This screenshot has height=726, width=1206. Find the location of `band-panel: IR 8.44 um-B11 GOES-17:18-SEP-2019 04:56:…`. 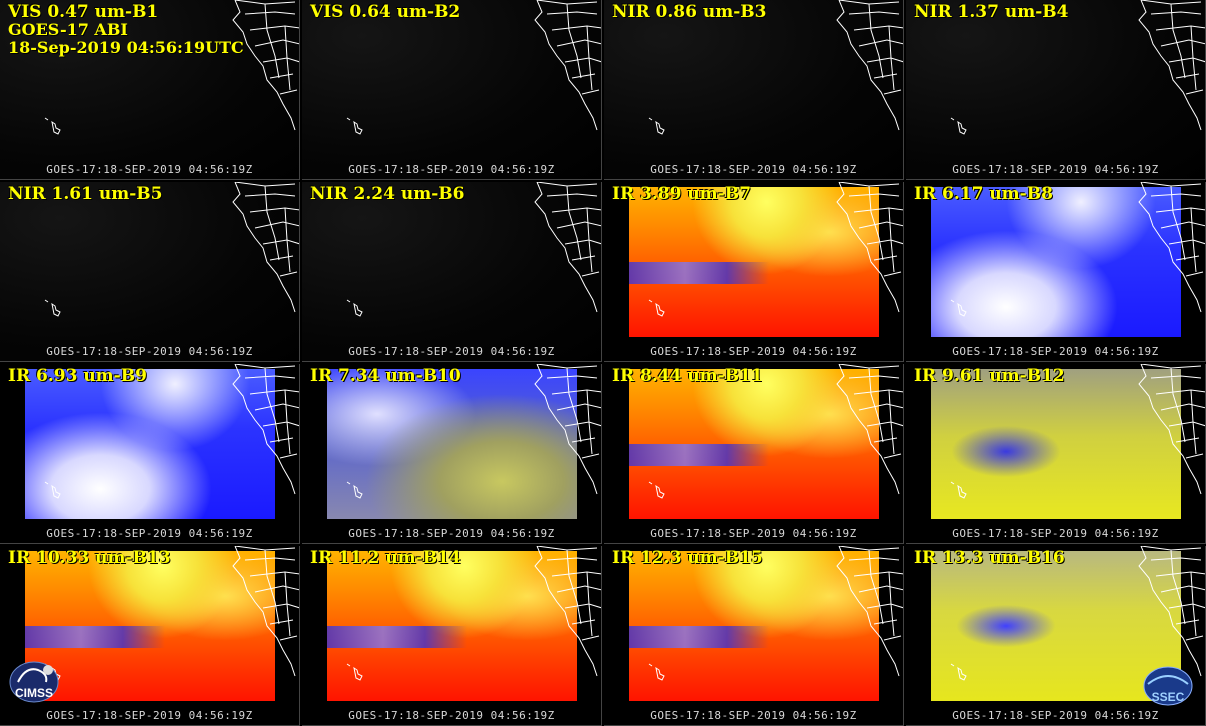

band-panel: IR 8.44 um-B11 GOES-17:18-SEP-2019 04:56:… is located at coordinates (754, 454).